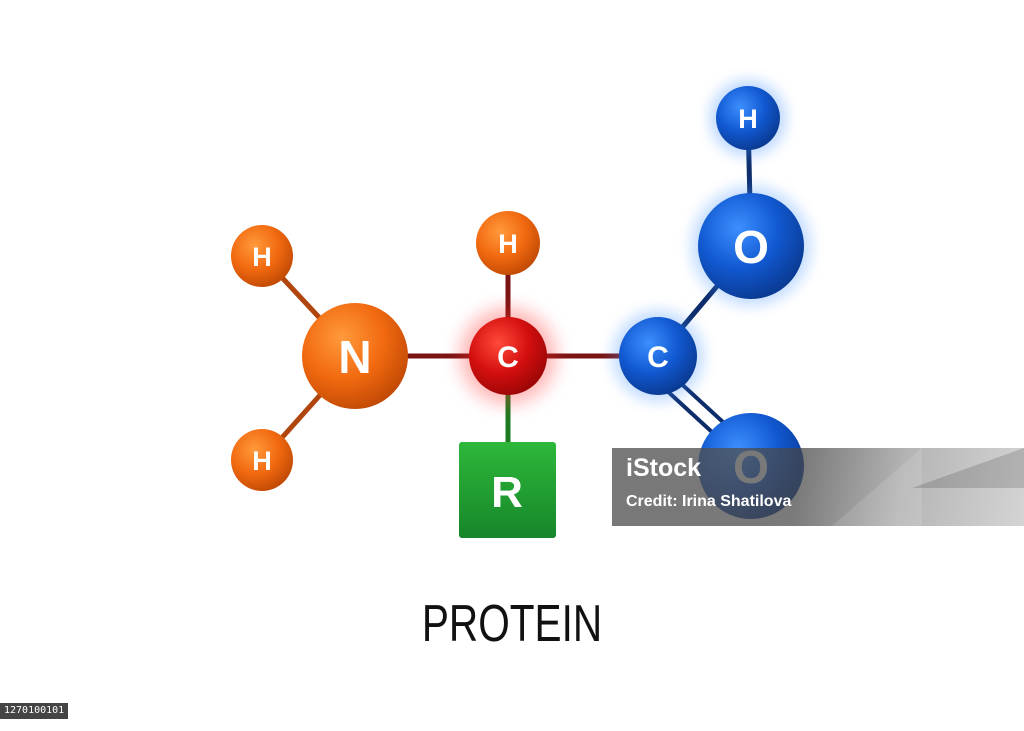 Image resolution: width=1024 pixels, height=731 pixels. I want to click on atom-h-nitrogen-bottom: H, so click(262, 460).